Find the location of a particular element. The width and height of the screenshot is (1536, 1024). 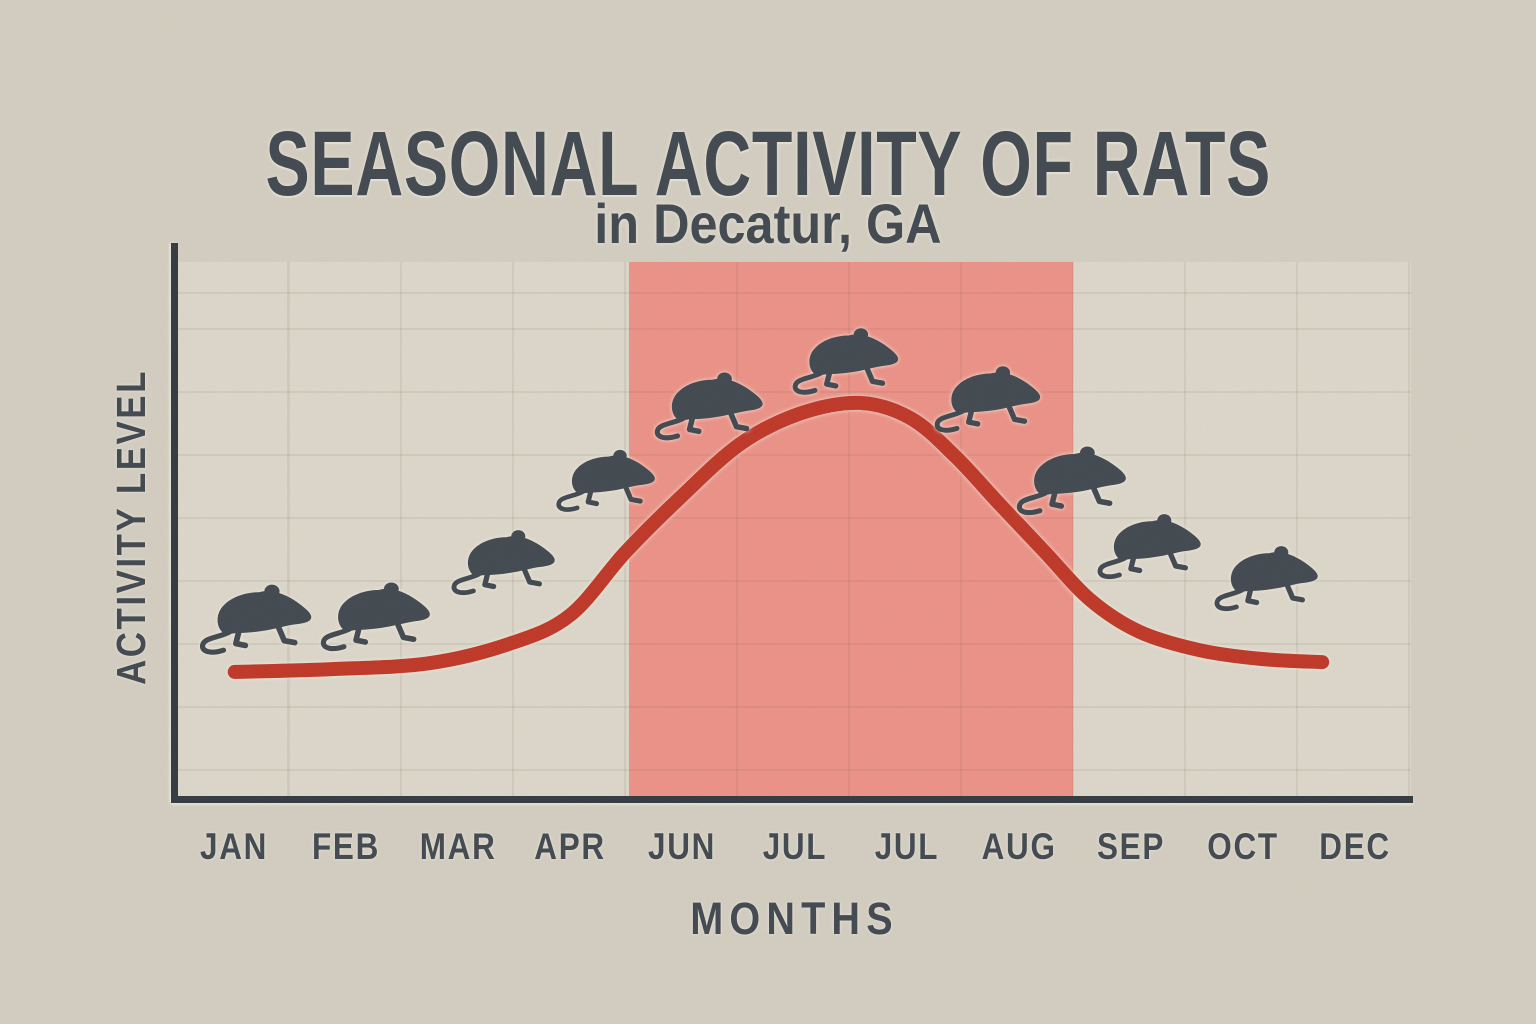

x-axis-title: MONTHS is located at coordinates (794, 918).